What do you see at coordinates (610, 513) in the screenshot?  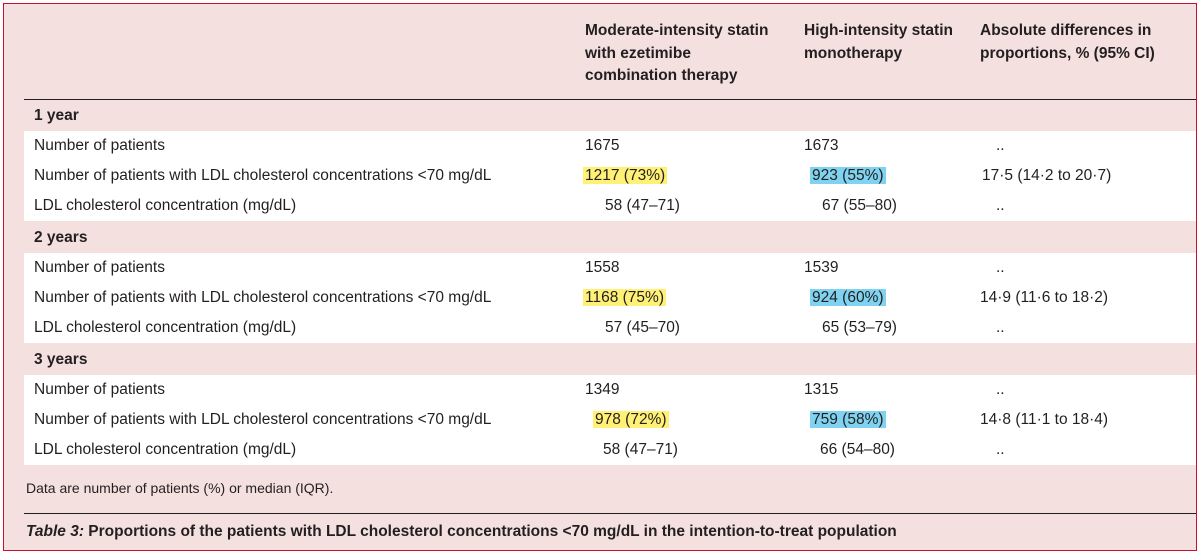 I see `caption-divider` at bounding box center [610, 513].